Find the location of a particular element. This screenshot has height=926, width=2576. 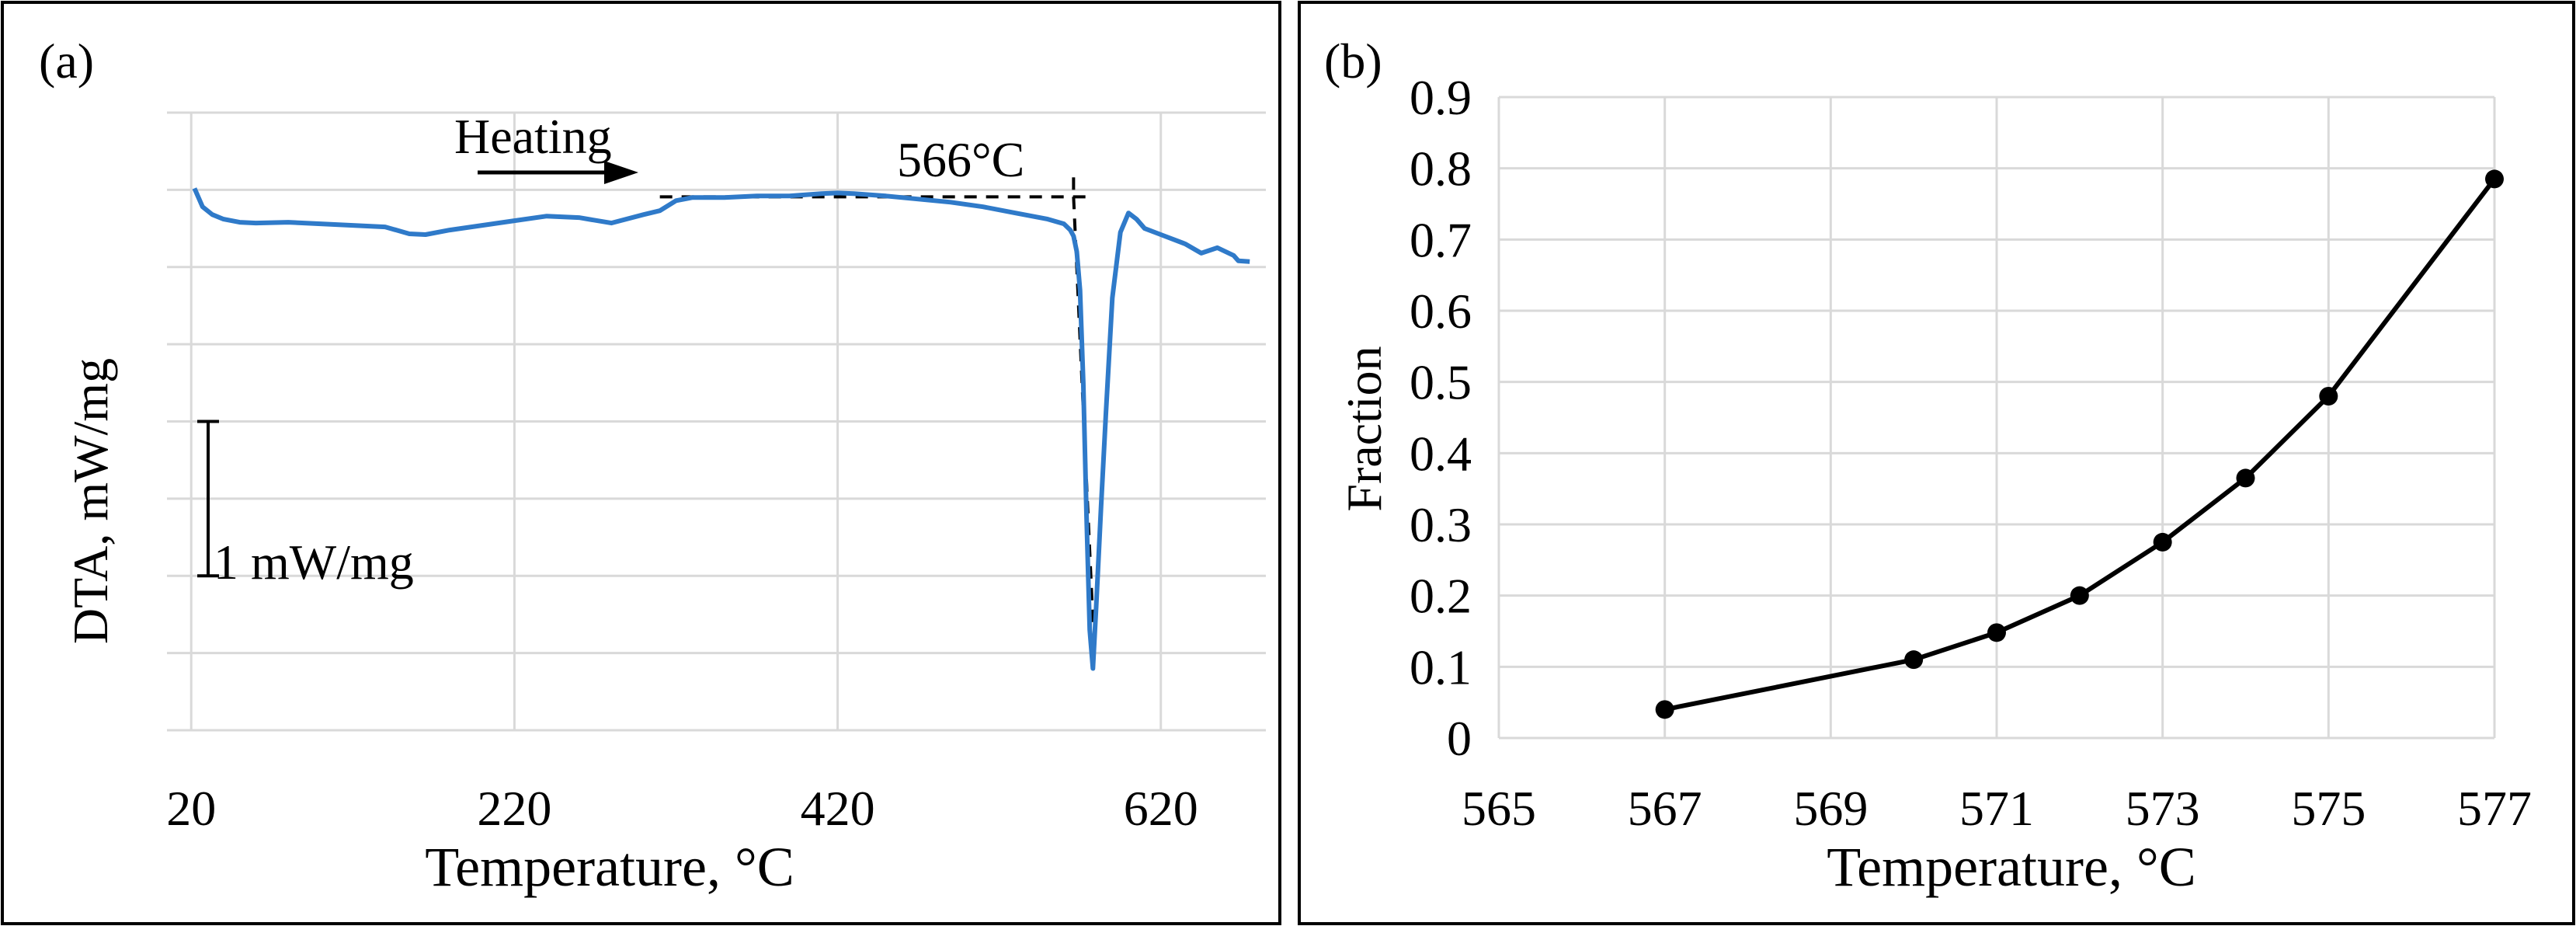

panel-b-x-tick-label: 569 is located at coordinates (1830, 808).